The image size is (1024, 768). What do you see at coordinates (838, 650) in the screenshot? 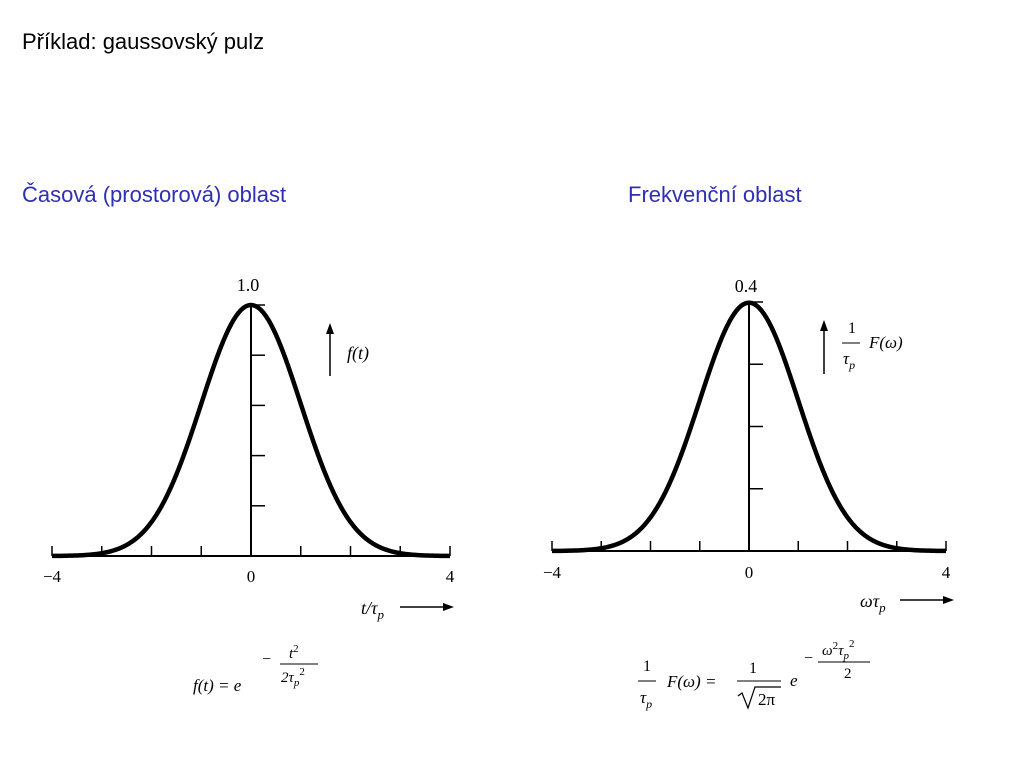
I see `freq-formula-exp-num: ω2τp2` at bounding box center [838, 650].